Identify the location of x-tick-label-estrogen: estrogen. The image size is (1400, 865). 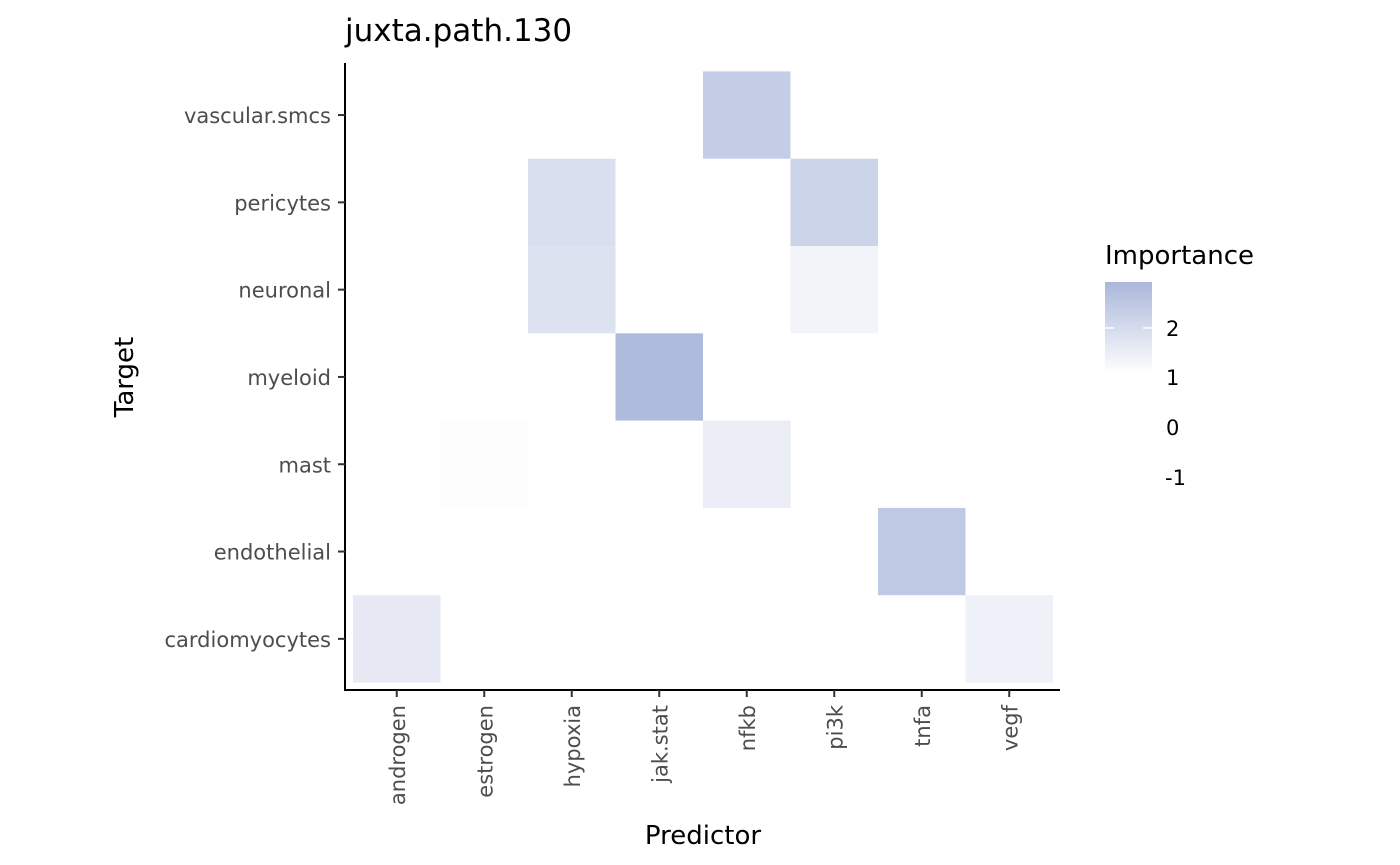
(485, 751).